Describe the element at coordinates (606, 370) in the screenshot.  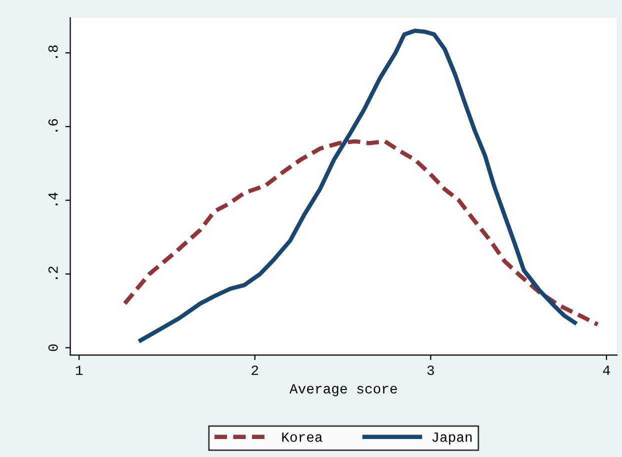
I see `x-tick-label: 4` at that location.